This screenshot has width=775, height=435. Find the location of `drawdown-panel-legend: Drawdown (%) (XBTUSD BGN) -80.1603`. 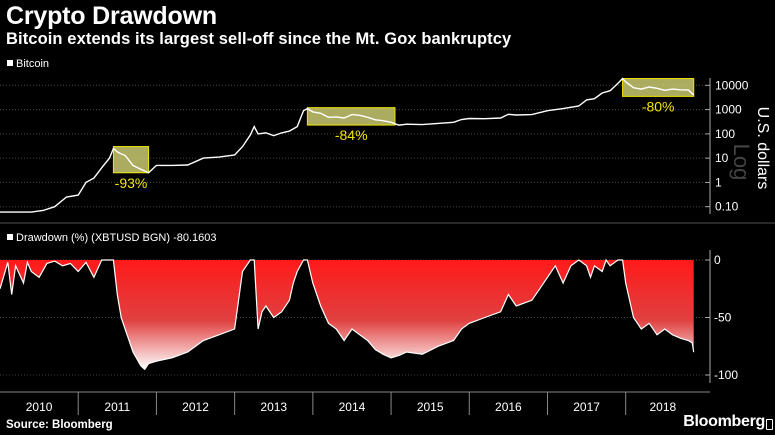

drawdown-panel-legend: Drawdown (%) (XBTUSD BGN) -80.1603 is located at coordinates (116, 238).